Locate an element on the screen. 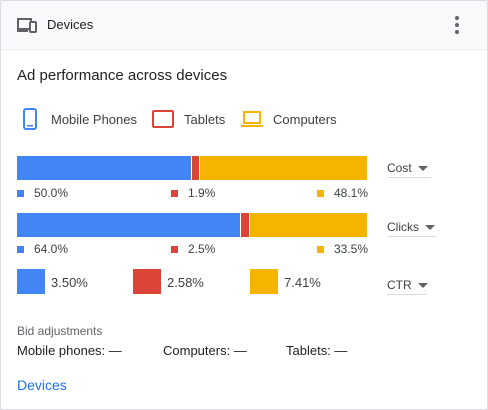  card-title: Devices is located at coordinates (70, 24).